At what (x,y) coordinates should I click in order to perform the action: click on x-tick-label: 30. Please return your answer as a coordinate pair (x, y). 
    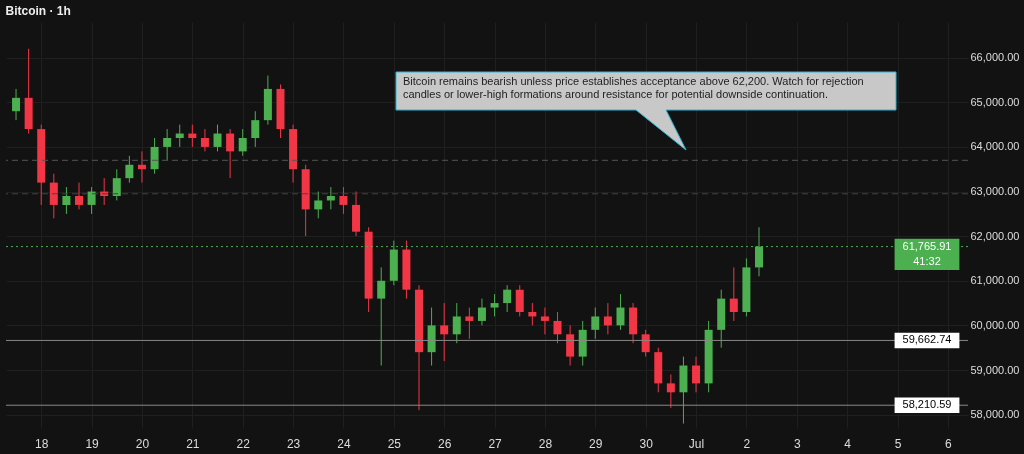
    Looking at the image, I should click on (646, 443).